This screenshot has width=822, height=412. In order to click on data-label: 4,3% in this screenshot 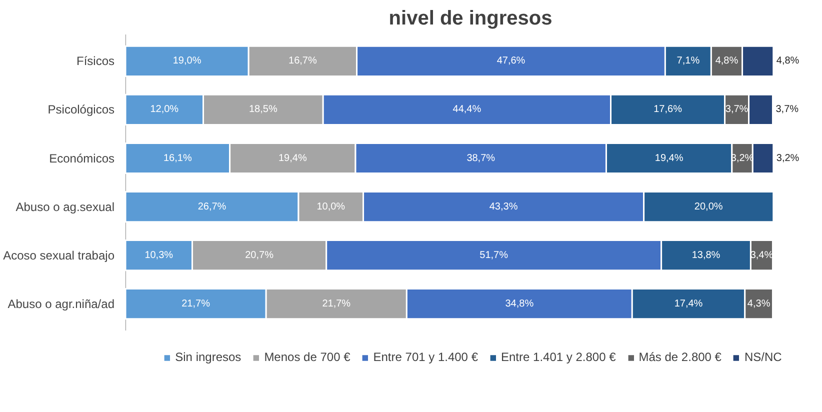, I will do `click(758, 304)`.